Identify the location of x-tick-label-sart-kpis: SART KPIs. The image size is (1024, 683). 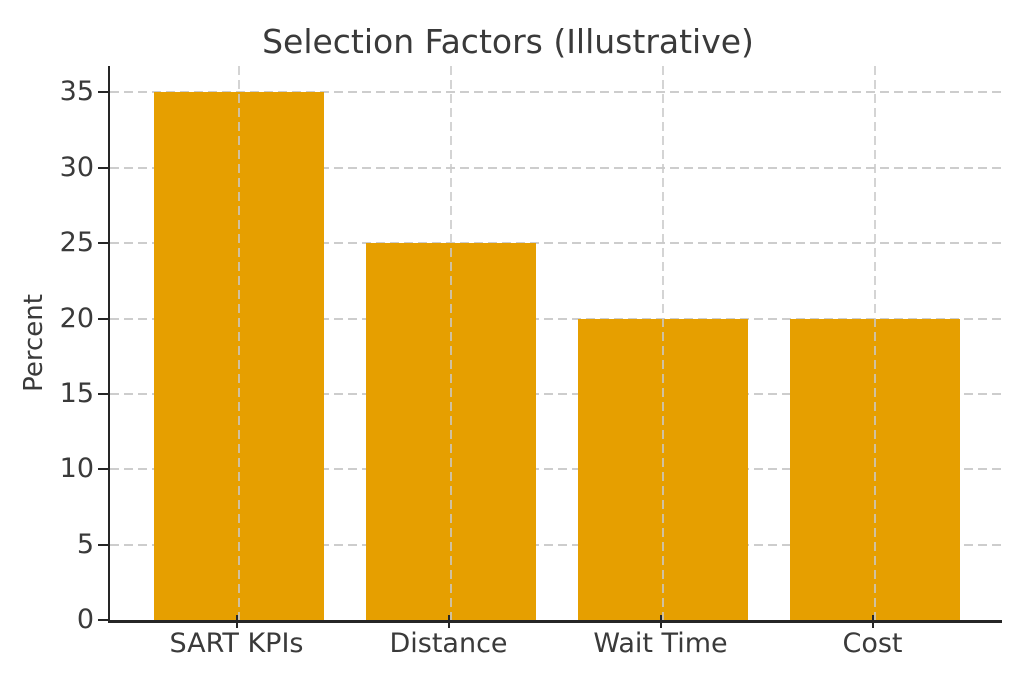
(236, 643).